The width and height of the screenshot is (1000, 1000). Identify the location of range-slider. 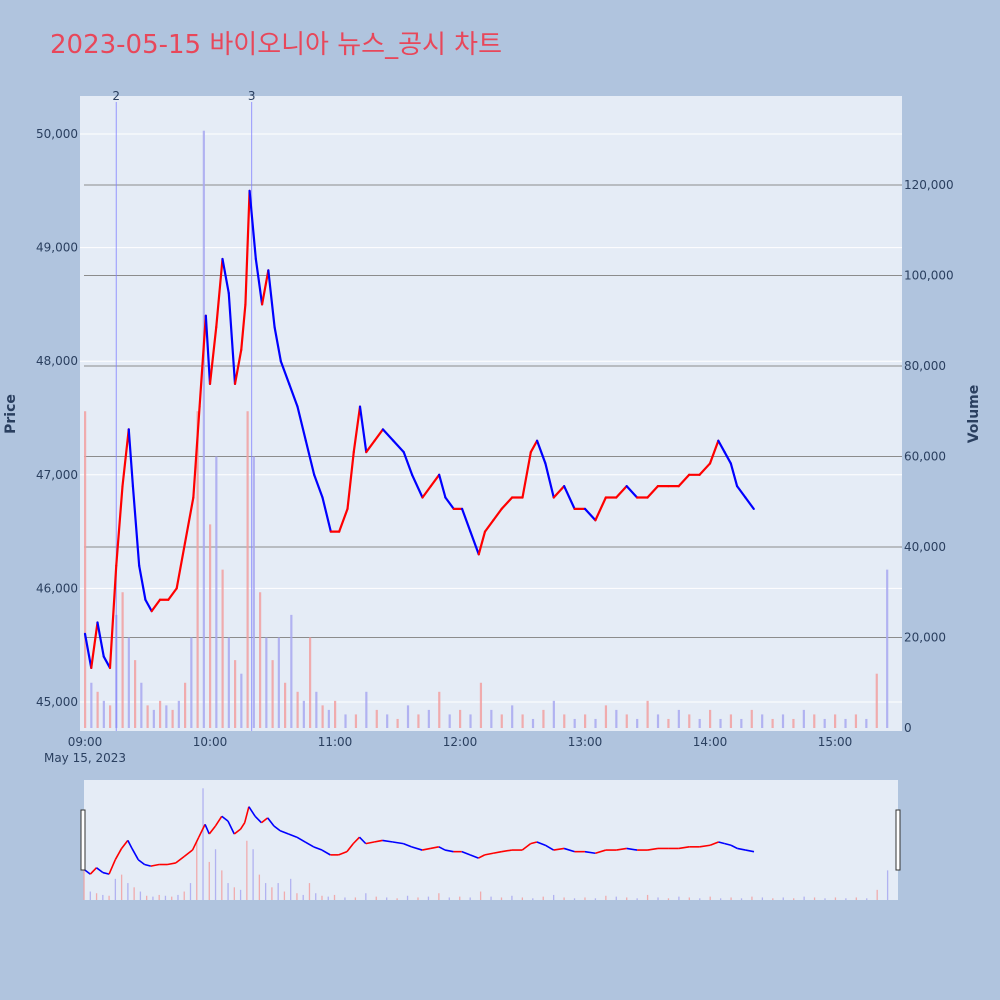
(491, 840).